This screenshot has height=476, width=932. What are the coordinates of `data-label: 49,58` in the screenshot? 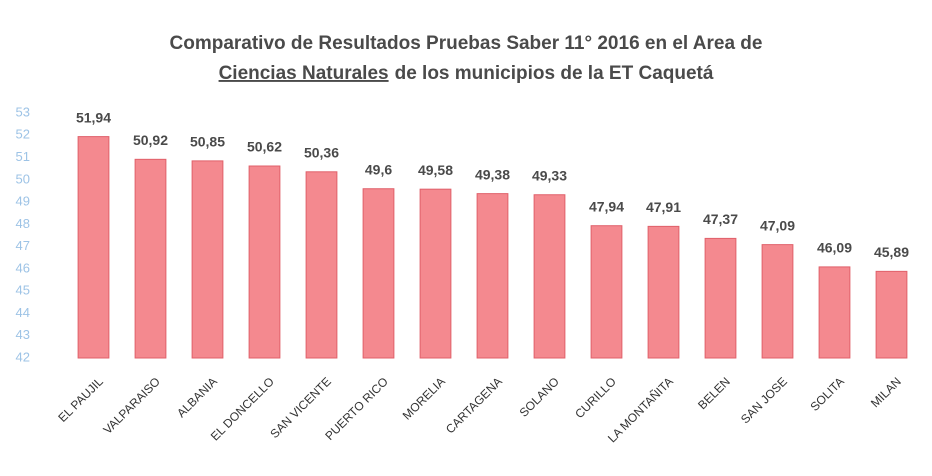 It's located at (435, 170).